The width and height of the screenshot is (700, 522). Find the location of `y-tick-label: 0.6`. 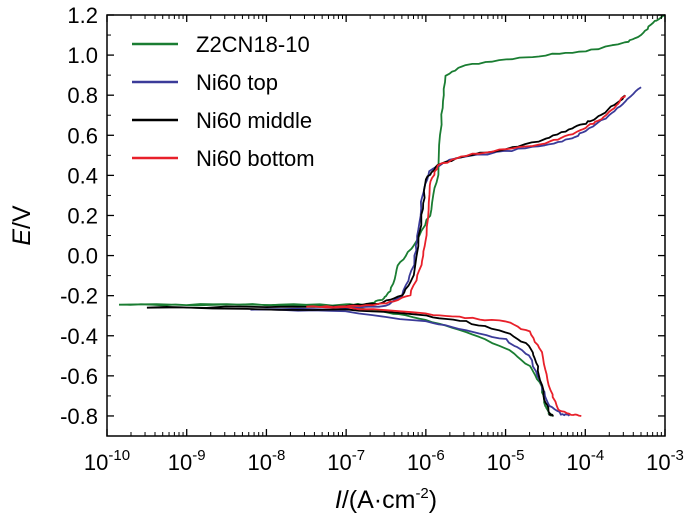

y-tick-label: 0.6 is located at coordinates (82, 135).